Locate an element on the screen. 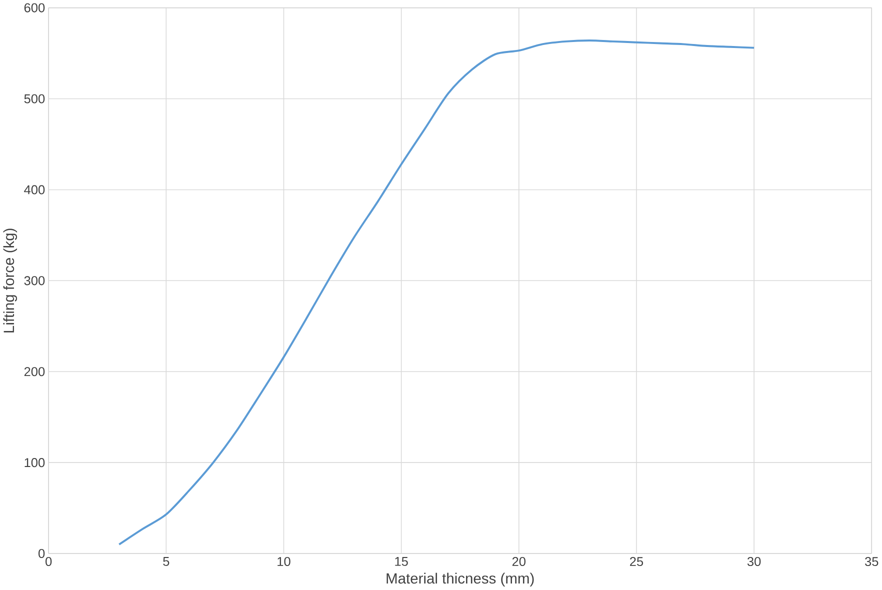 Image resolution: width=882 pixels, height=590 pixels. x-tick-label: 15 is located at coordinates (401, 561).